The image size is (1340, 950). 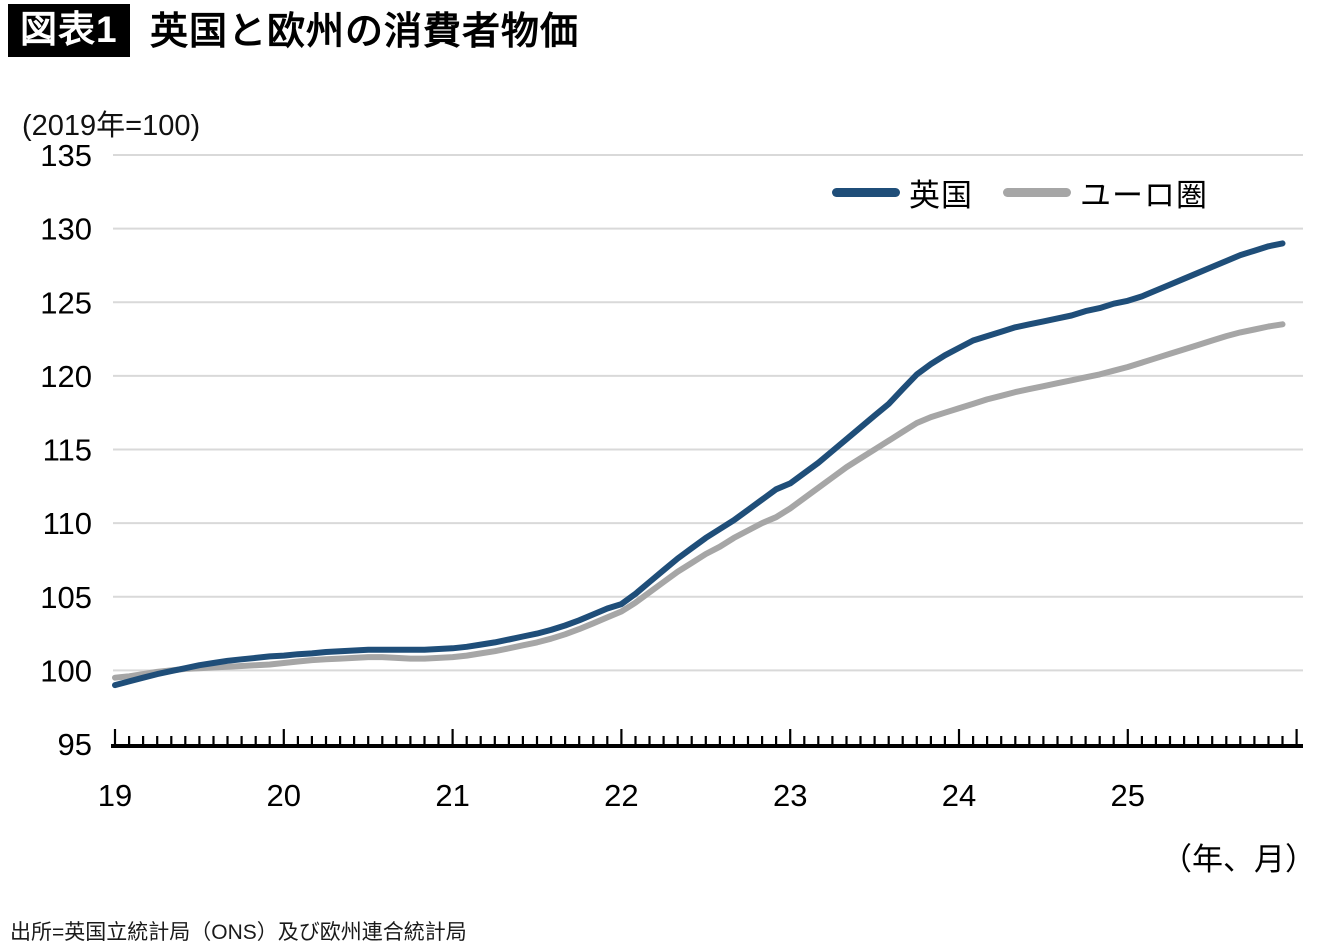 I want to click on x-tick-label: 23, so click(x=790, y=795).